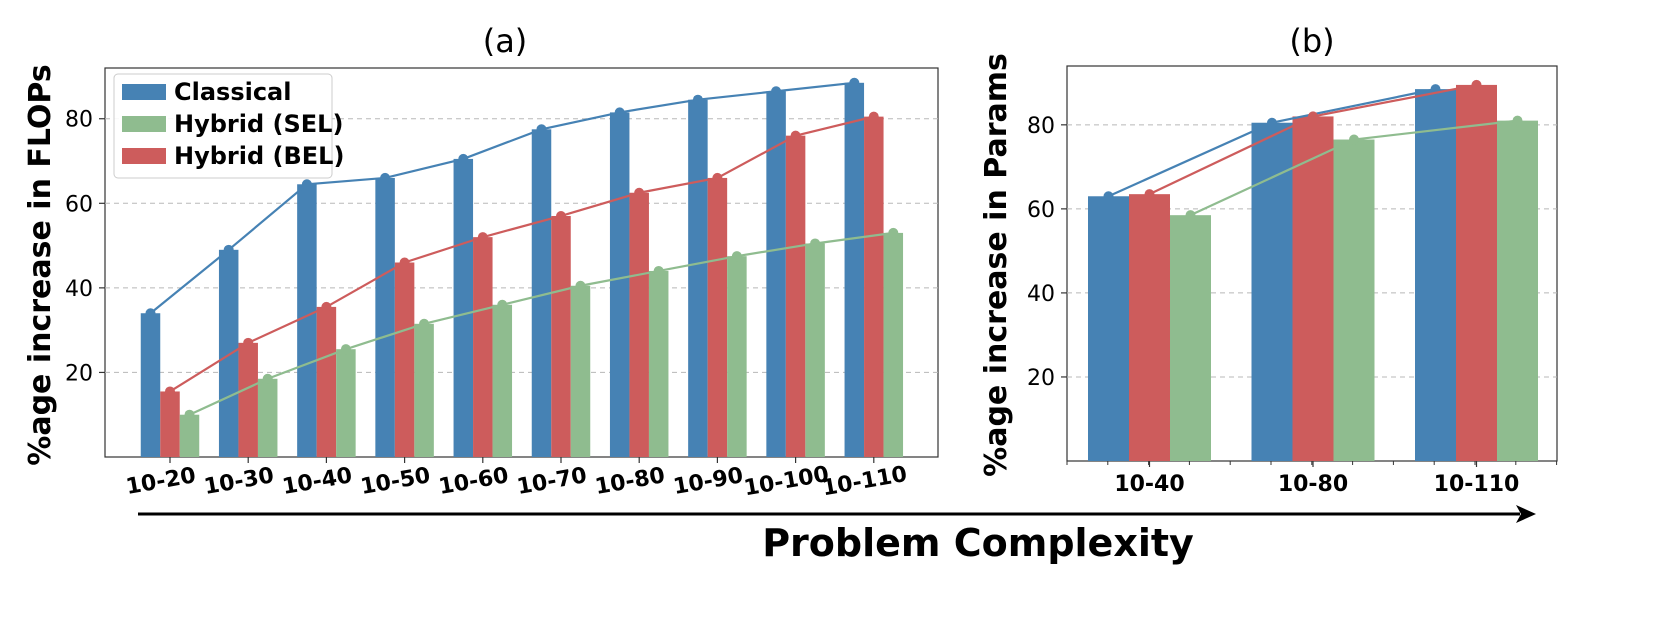  I want to click on x-tick-label: 10-30, so click(239, 481).